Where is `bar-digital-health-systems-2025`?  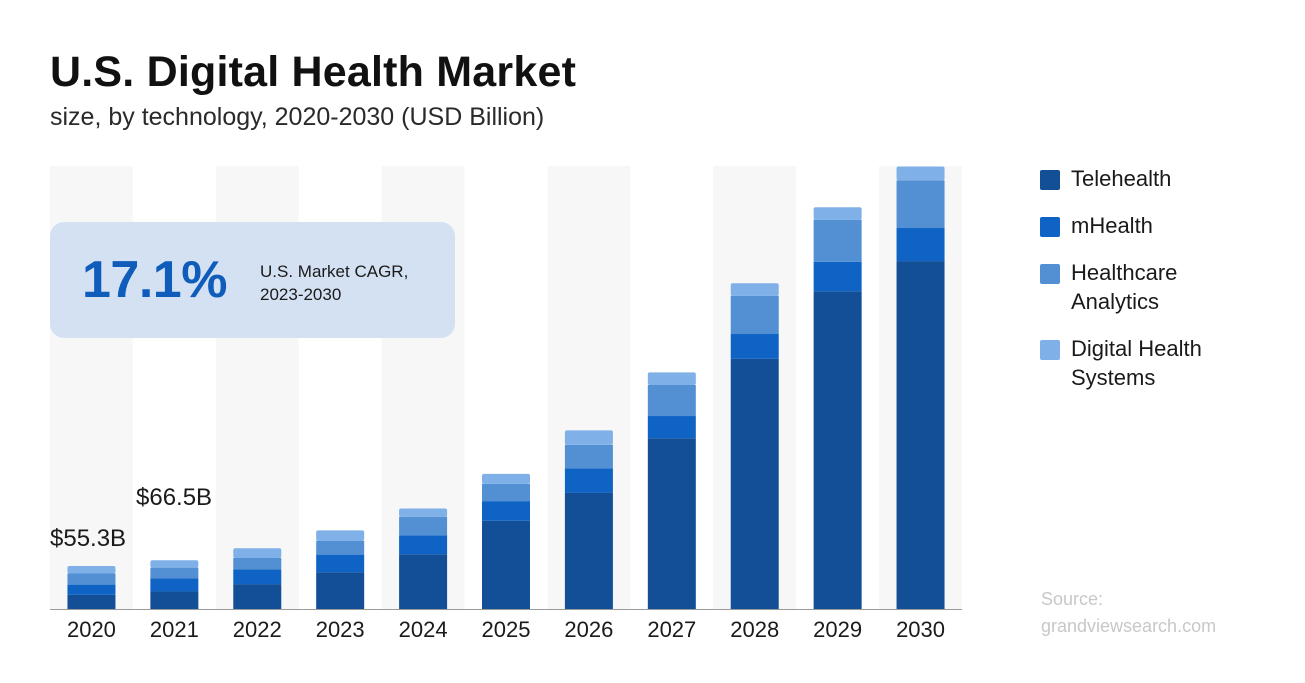
bar-digital-health-systems-2025 is located at coordinates (506, 478).